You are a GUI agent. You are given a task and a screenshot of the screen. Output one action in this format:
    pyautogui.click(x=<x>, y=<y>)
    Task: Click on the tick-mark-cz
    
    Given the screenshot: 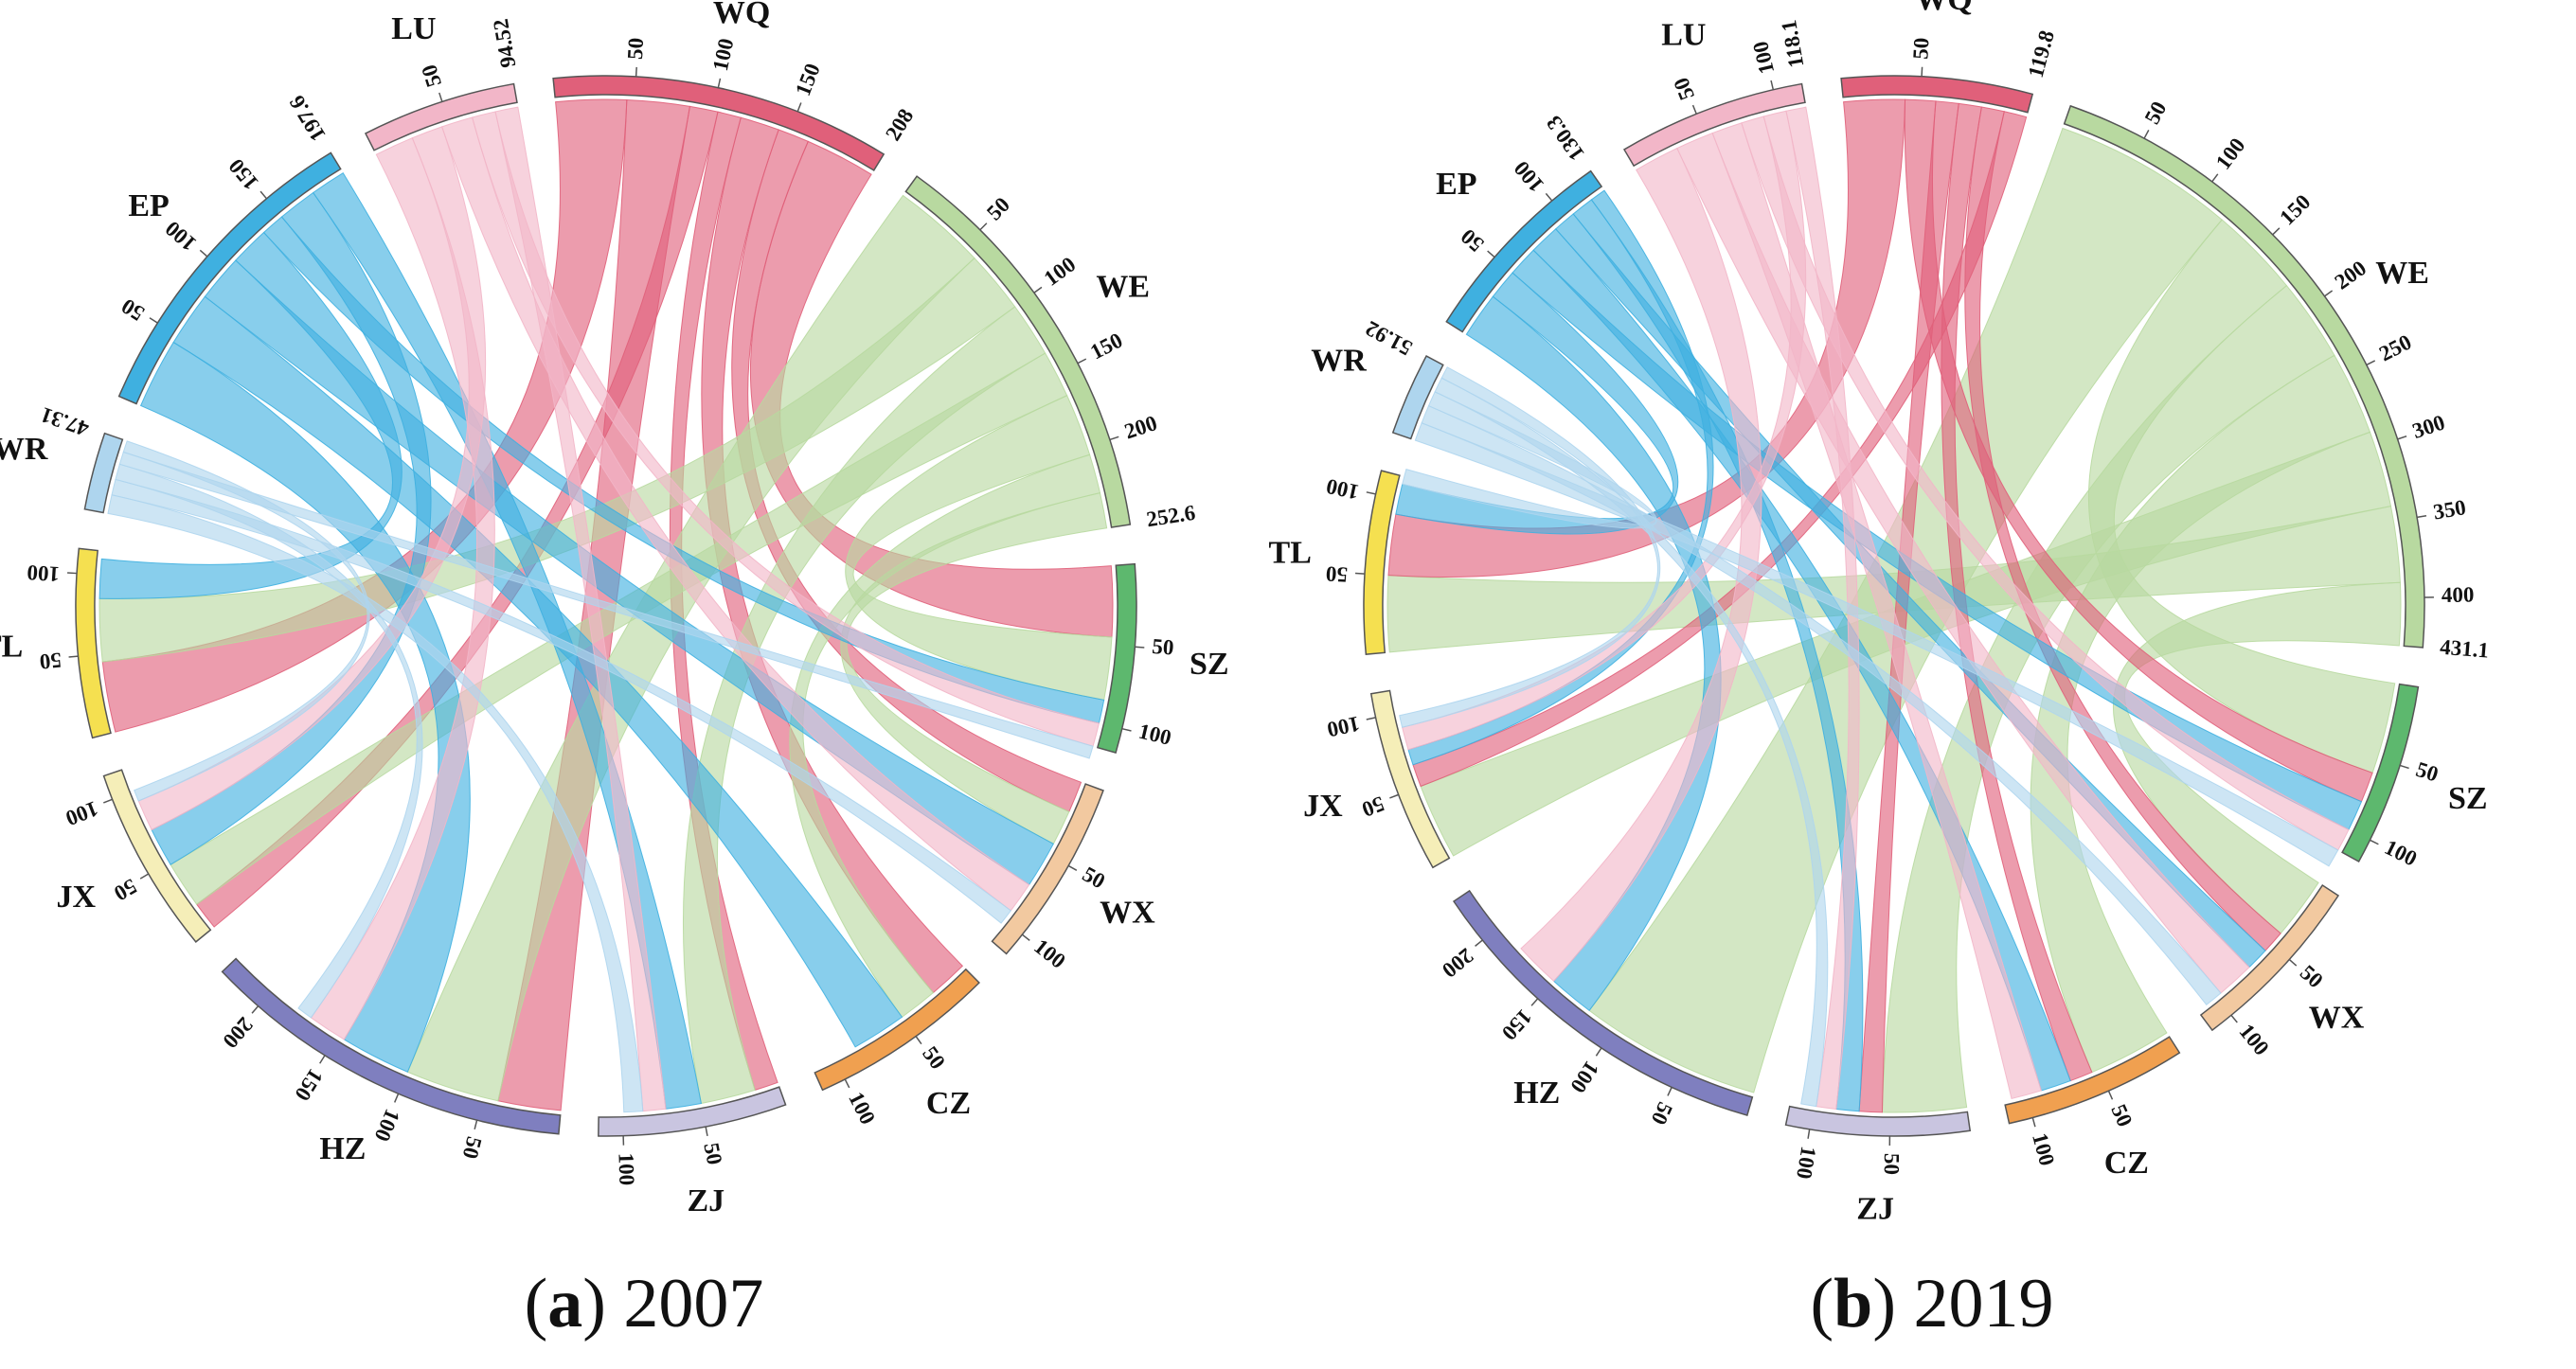 What is the action you would take?
    pyautogui.click(x=918, y=1040)
    